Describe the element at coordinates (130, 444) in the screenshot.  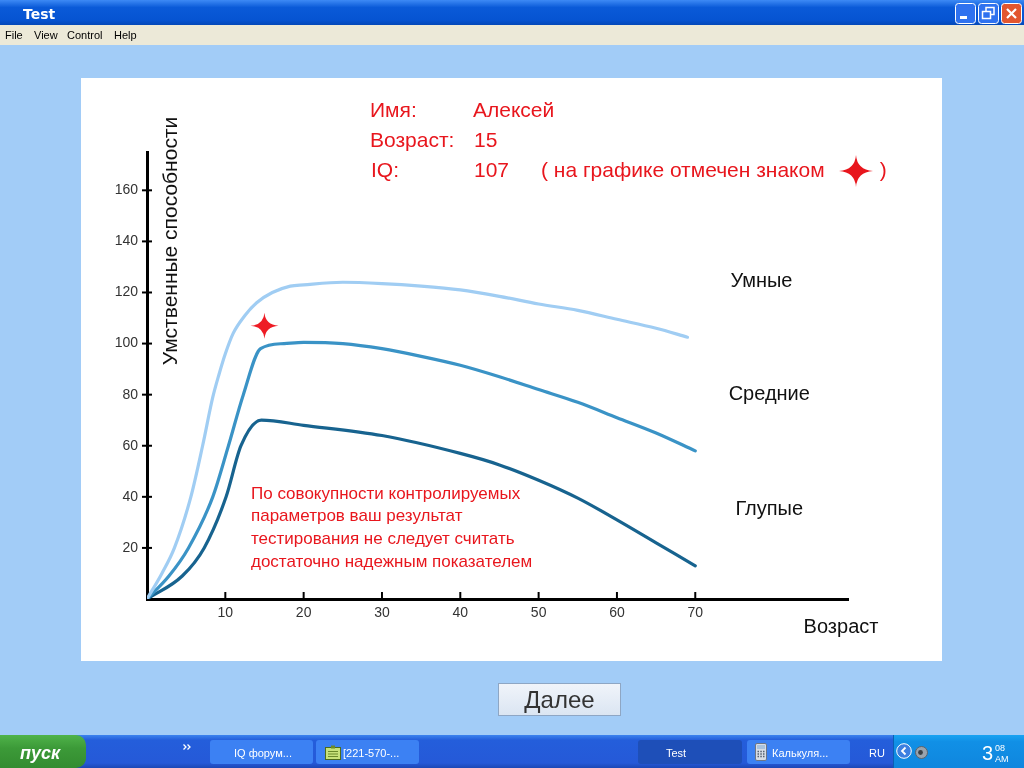
I see `y-tick-label: 60` at that location.